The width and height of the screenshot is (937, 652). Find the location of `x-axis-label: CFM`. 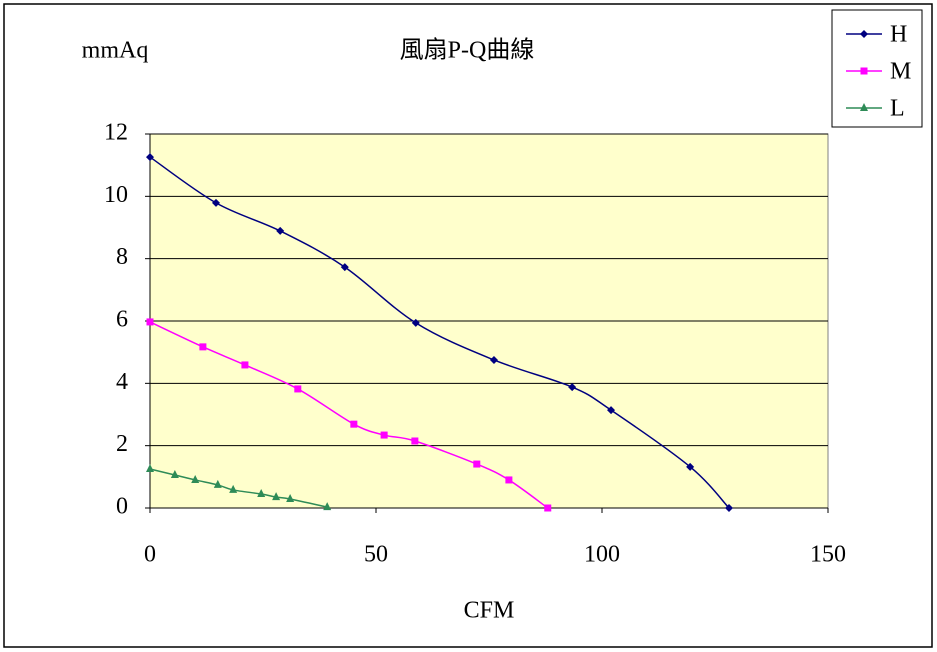

x-axis-label: CFM is located at coordinates (489, 611).